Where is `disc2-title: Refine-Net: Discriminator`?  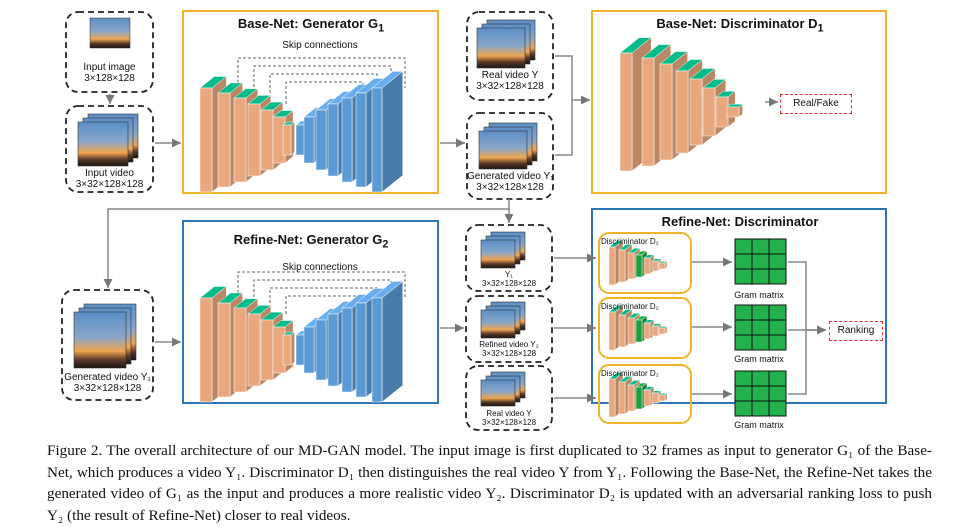 disc2-title: Refine-Net: Discriminator is located at coordinates (740, 221).